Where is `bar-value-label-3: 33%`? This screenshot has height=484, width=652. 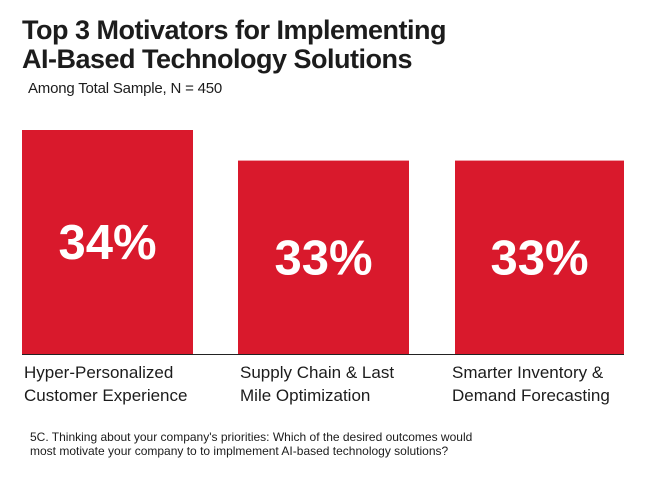
bar-value-label-3: 33% is located at coordinates (539, 258).